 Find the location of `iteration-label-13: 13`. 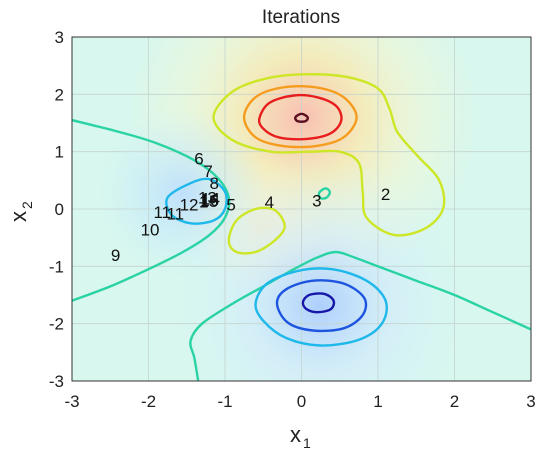

iteration-label-13: 13 is located at coordinates (207, 198).